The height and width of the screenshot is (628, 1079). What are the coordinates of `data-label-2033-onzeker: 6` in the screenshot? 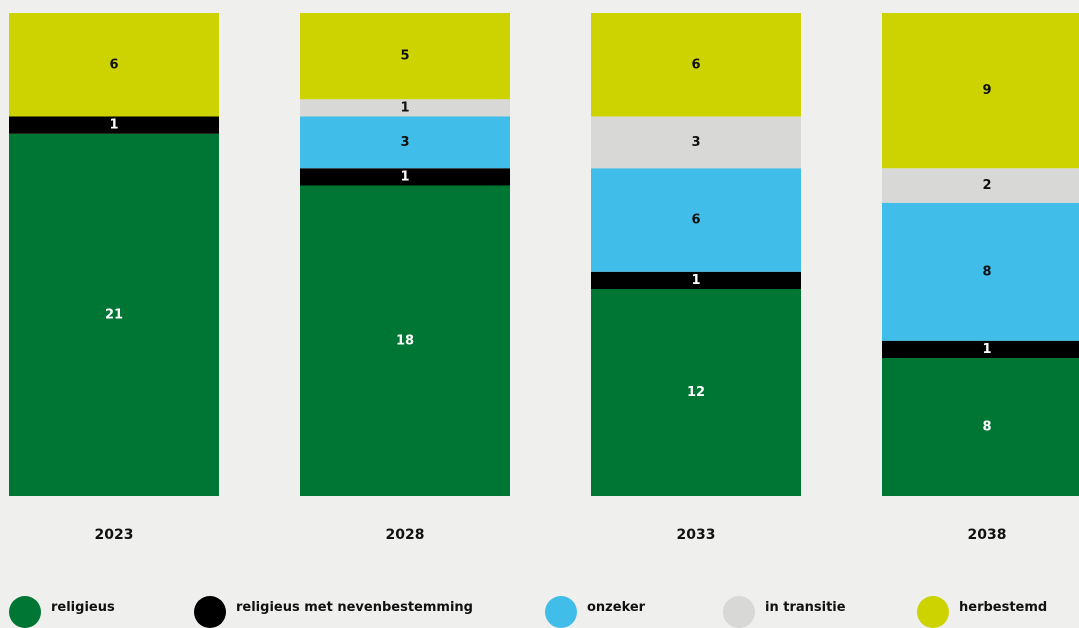 It's located at (695, 220).